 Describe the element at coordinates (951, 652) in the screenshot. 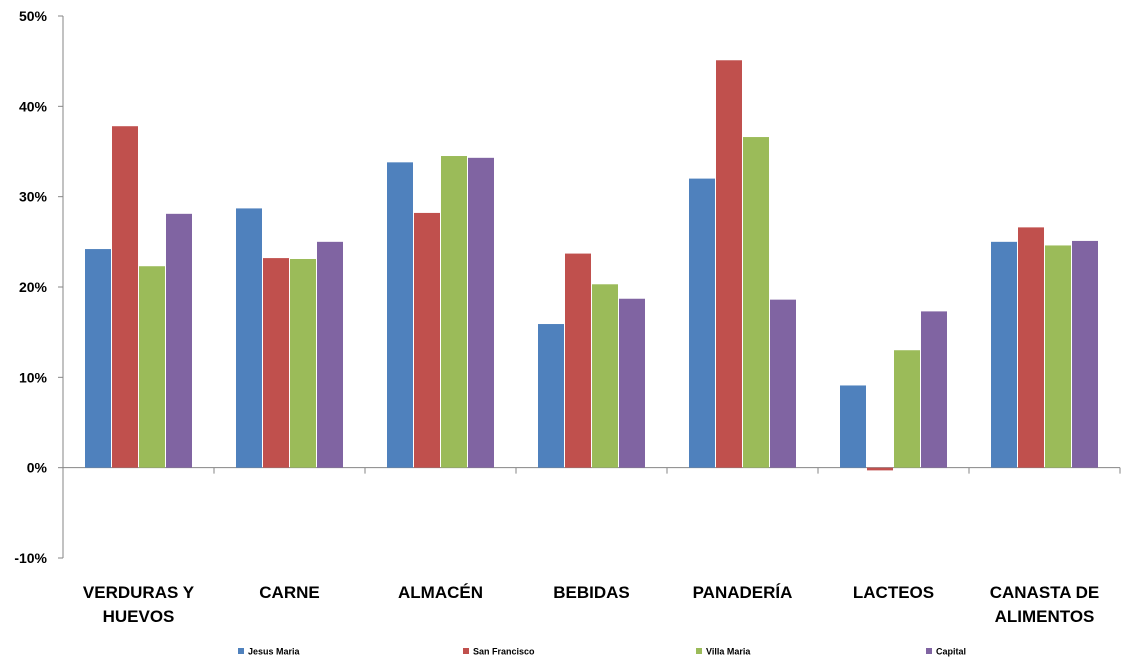

I see `legend-label: Capital` at that location.